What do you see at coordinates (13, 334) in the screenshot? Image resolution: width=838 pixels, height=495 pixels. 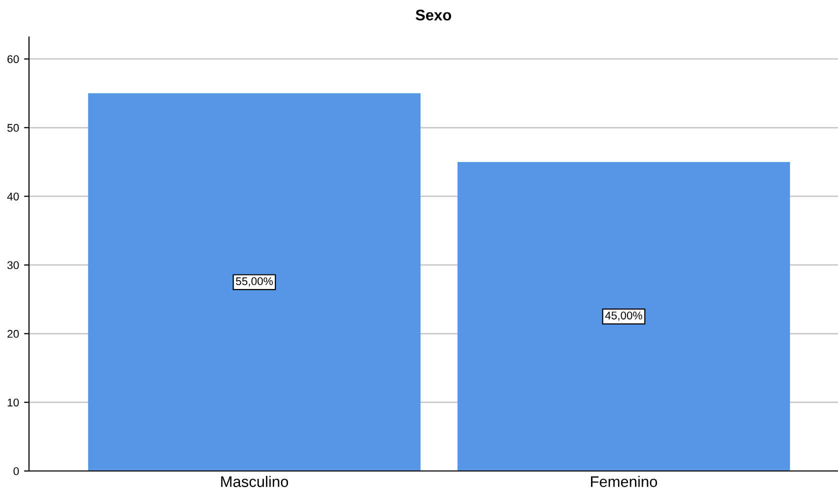 I see `y-tick-label: 20` at bounding box center [13, 334].